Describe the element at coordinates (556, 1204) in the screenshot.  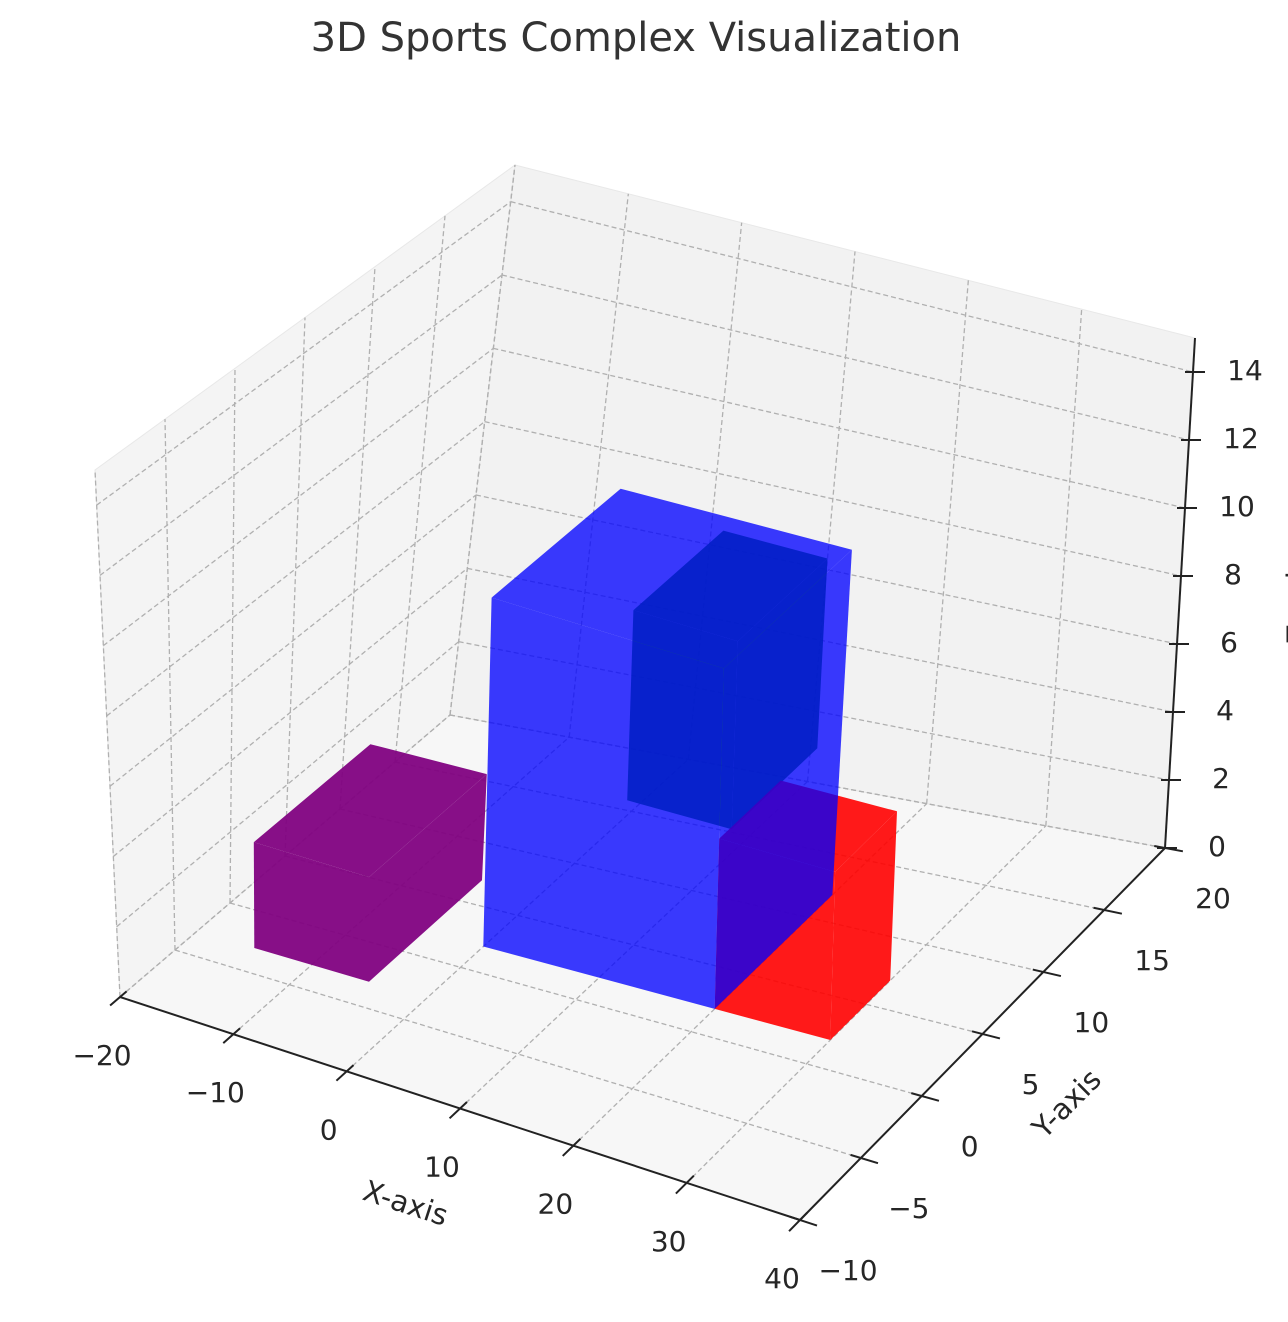
I see `x-tick-label: 20` at that location.